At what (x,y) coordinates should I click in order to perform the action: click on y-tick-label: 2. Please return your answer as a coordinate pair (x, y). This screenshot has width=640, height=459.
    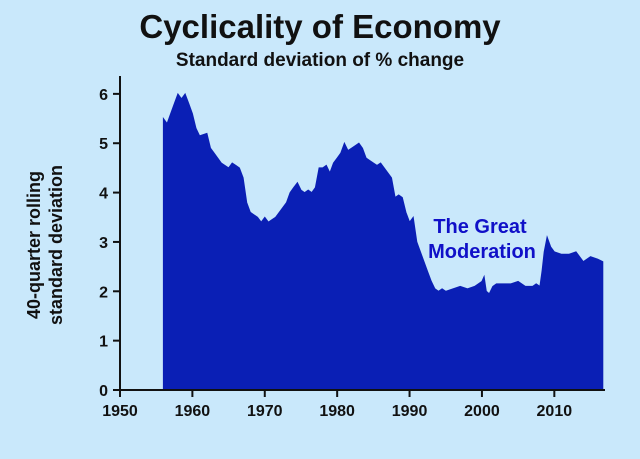
    Looking at the image, I should click on (103, 292).